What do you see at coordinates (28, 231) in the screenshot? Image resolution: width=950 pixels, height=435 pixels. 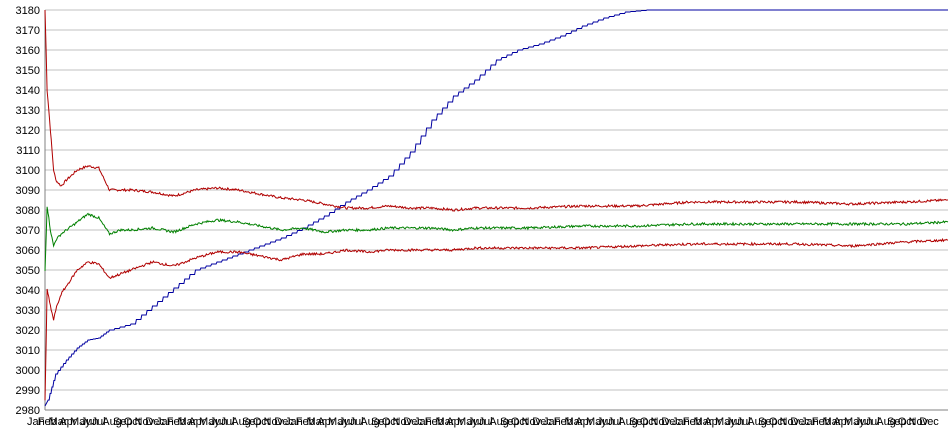 I see `y-tick-label: 3070` at bounding box center [28, 231].